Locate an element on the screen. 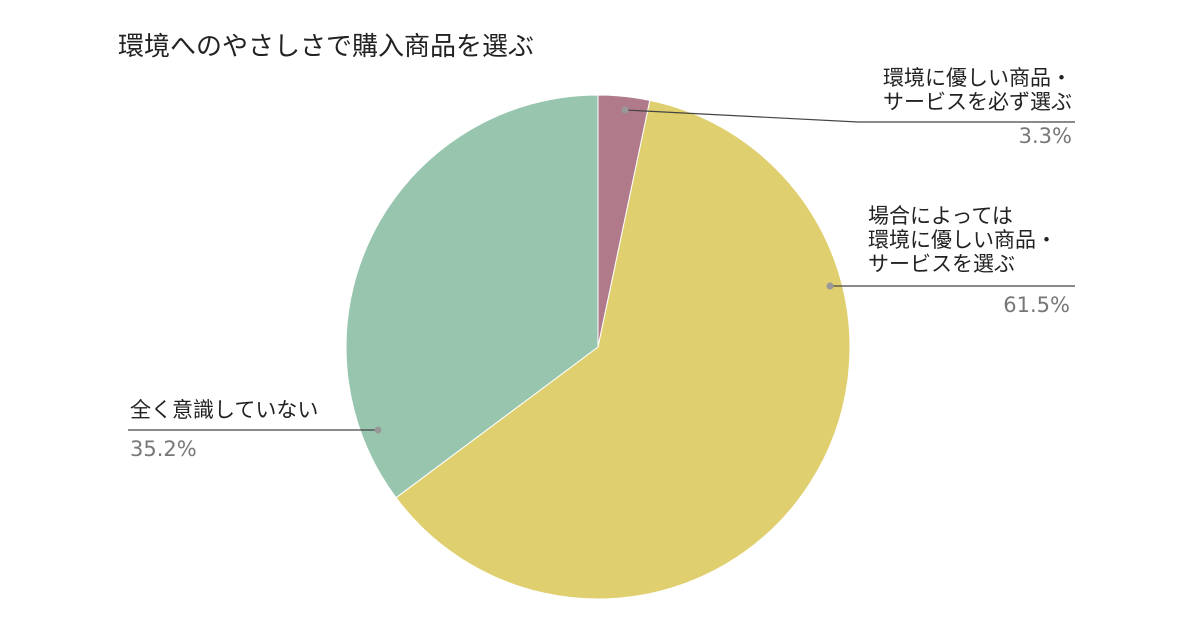 The height and width of the screenshot is (630, 1200). value-label: 61.5% is located at coordinates (1036, 305).